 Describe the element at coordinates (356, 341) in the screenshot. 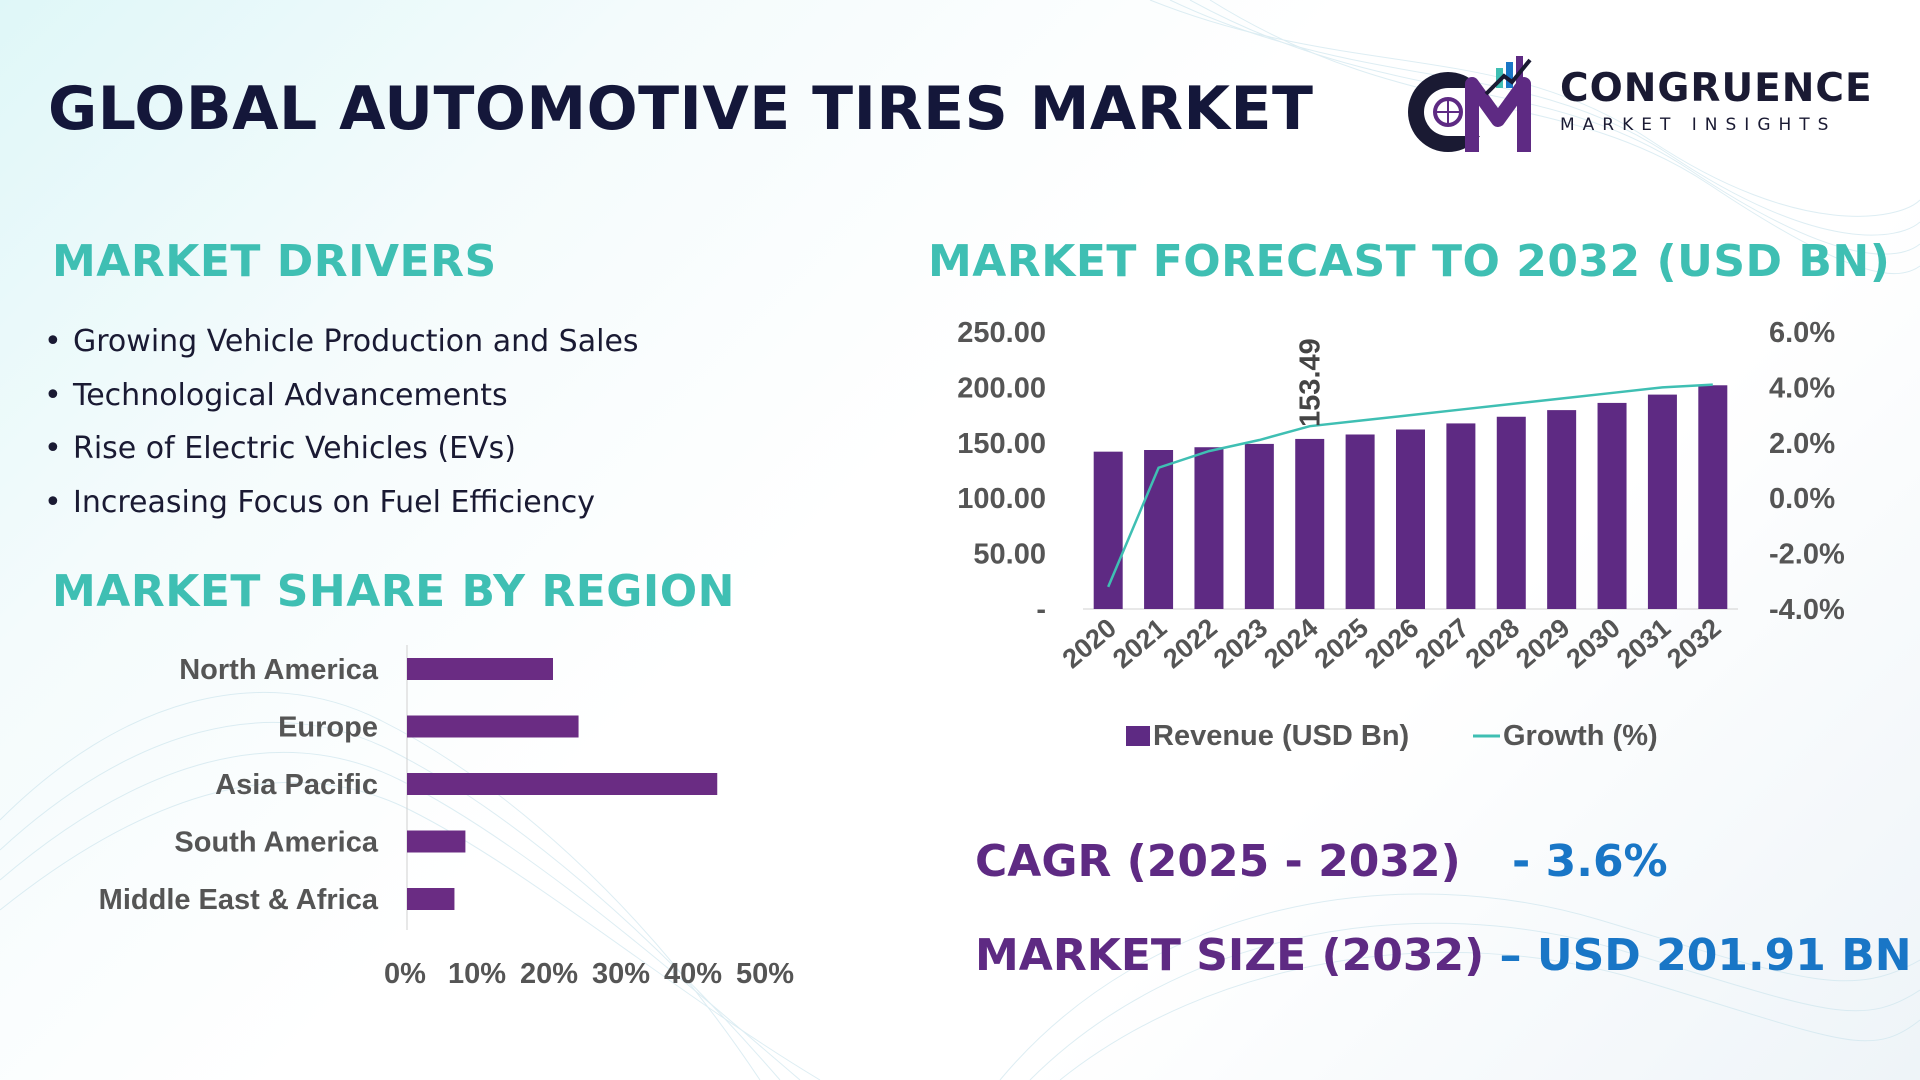

I see `driver-text: Growing Vehicle Production and Sales` at that location.